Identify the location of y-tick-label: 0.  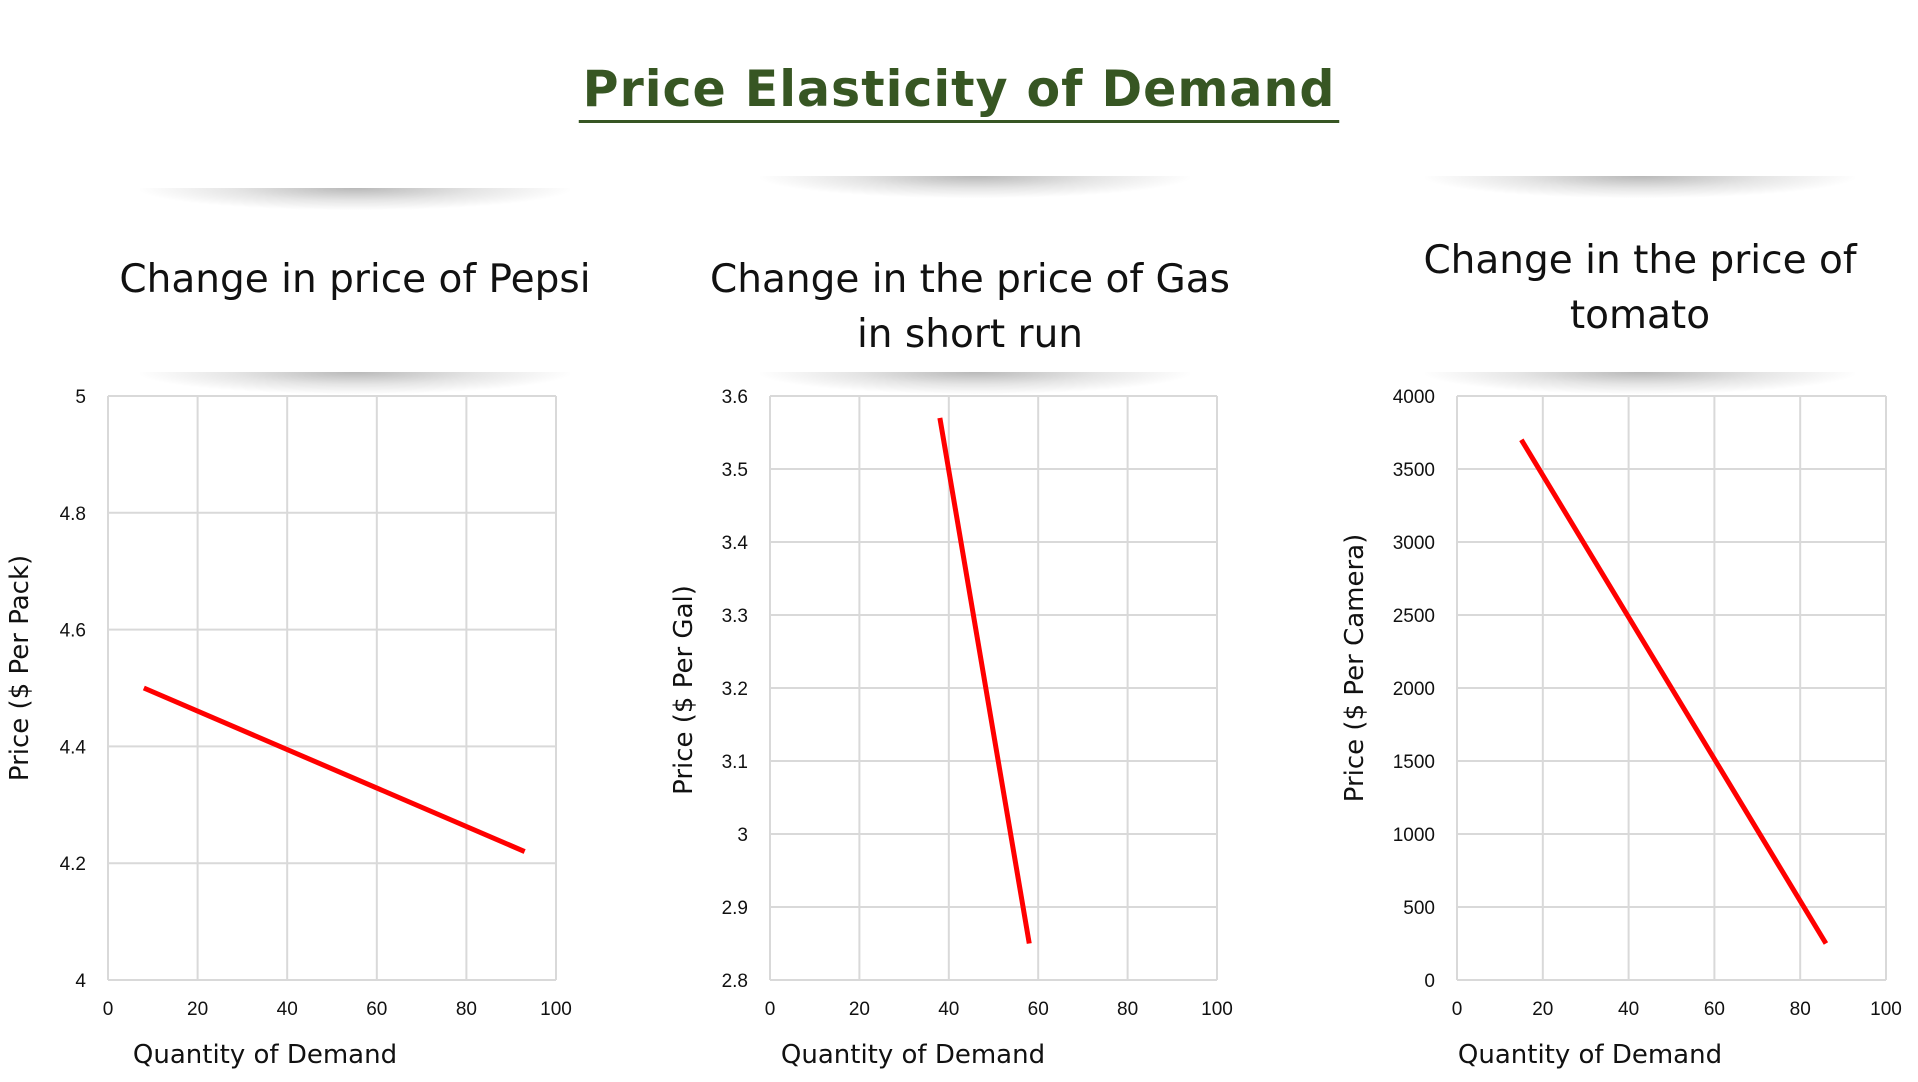
(1429, 981).